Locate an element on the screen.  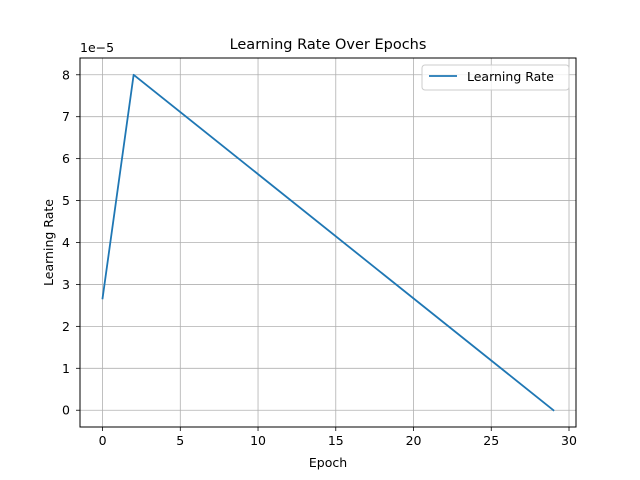
legend-box is located at coordinates (495, 77).